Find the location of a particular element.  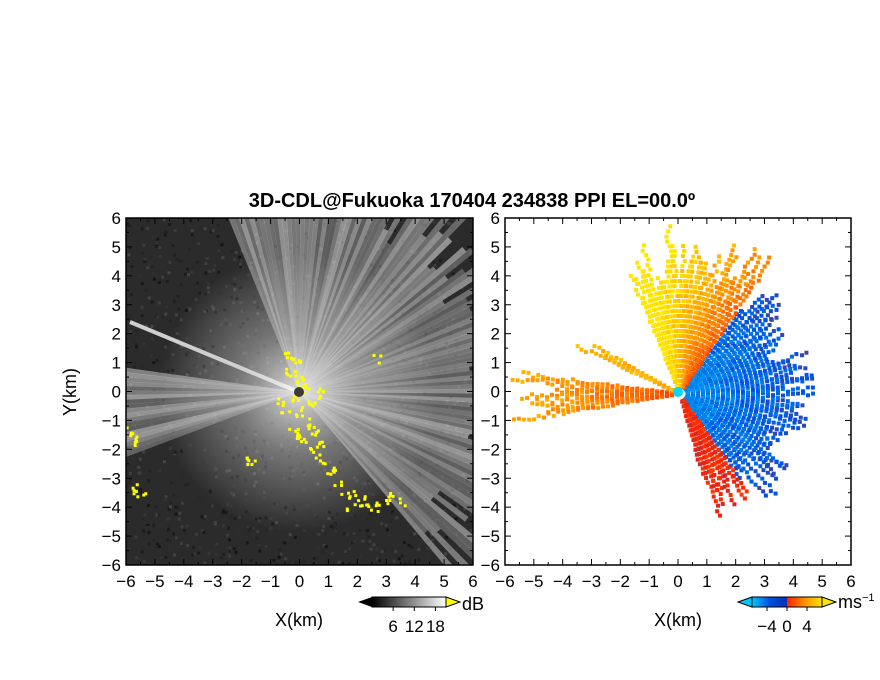

x-tick-label: −3 is located at coordinates (591, 581).